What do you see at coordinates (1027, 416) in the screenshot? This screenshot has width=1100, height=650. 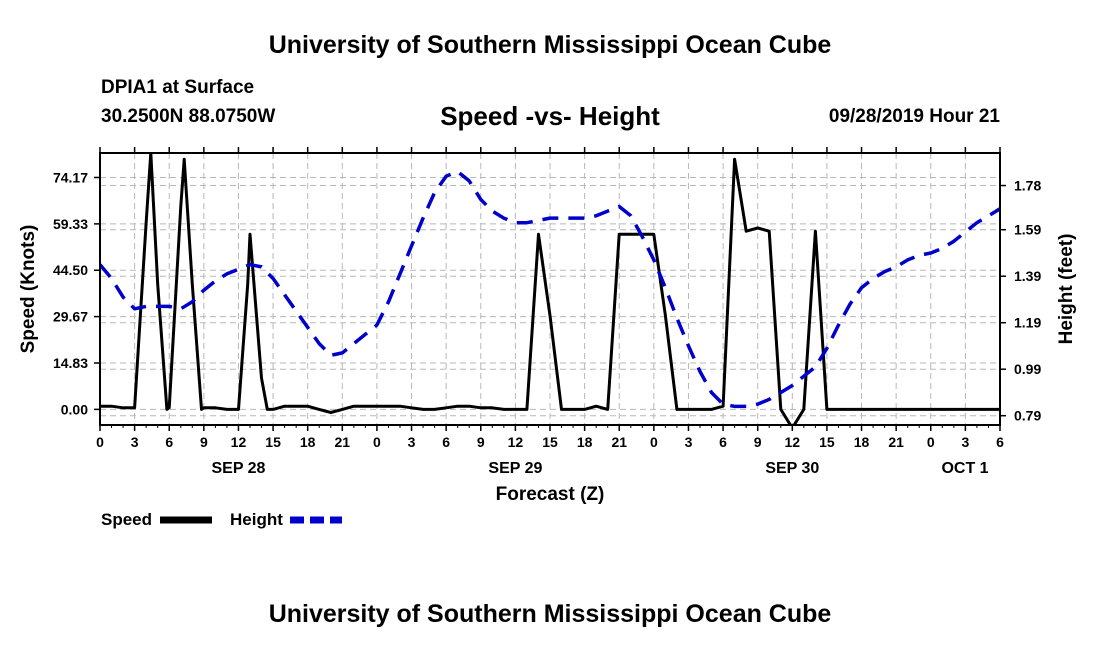 I see `y2-tick-label: 0.79` at bounding box center [1027, 416].